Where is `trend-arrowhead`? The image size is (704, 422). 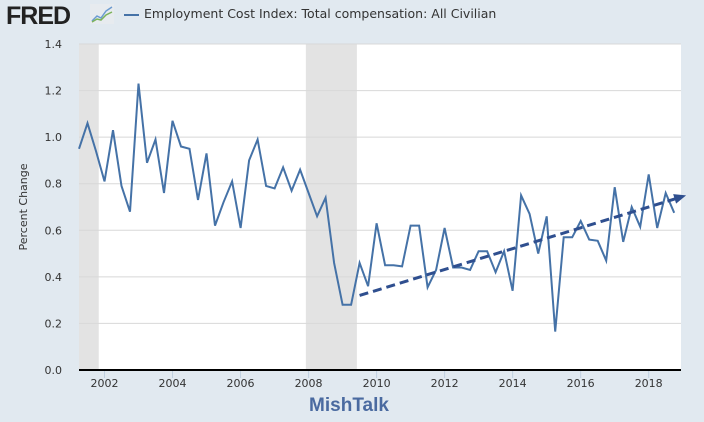
trend-arrowhead is located at coordinates (680, 199).